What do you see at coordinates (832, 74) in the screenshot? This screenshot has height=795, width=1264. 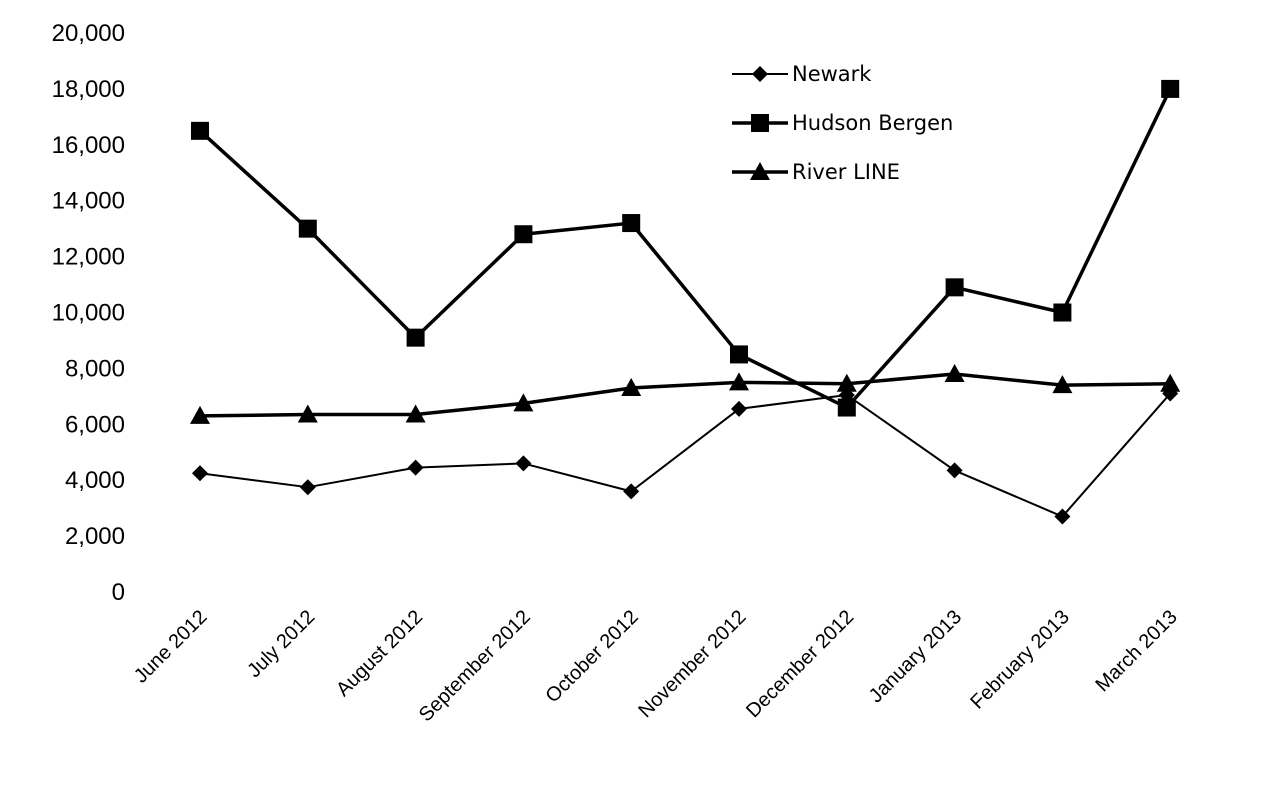 I see `legend-label-newark: Newark` at bounding box center [832, 74].